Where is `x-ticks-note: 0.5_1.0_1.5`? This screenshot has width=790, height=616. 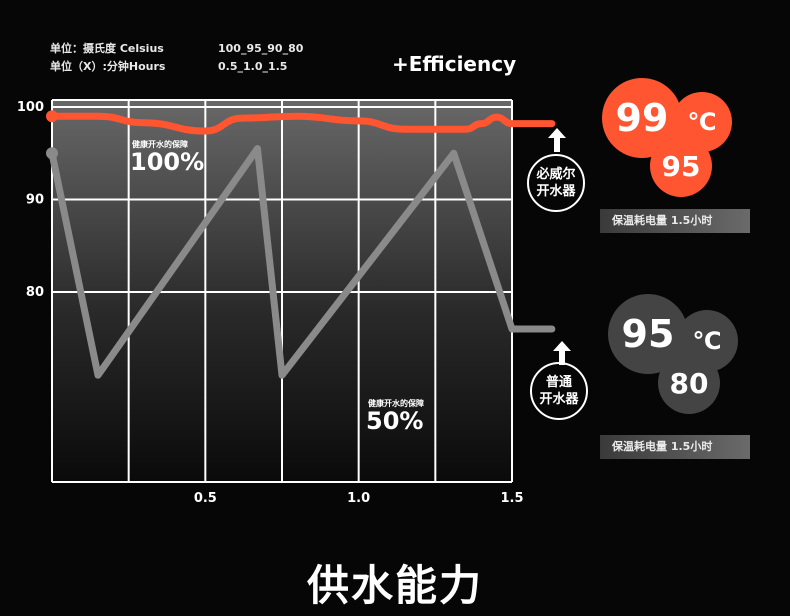 x-ticks-note: 0.5_1.0_1.5 is located at coordinates (253, 66).